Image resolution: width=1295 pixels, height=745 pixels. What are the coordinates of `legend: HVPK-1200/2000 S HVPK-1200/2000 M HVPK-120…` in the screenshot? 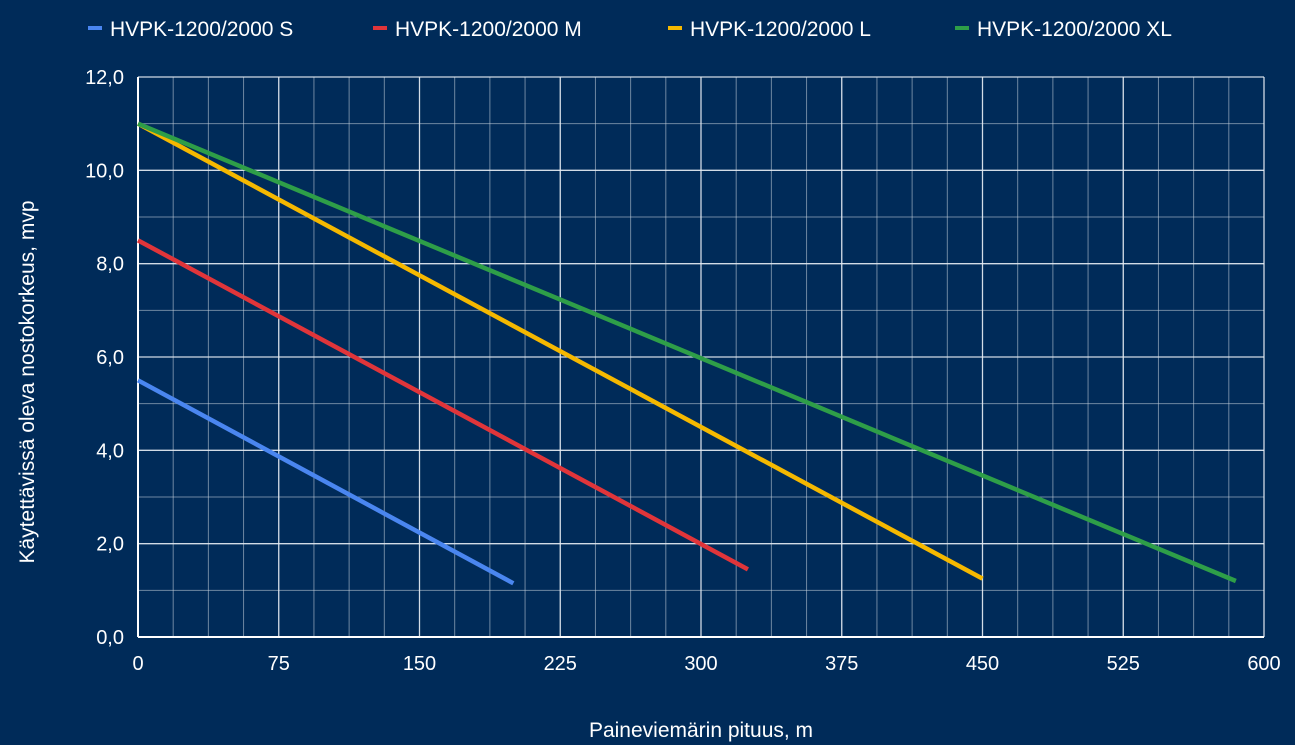 It's located at (630, 29).